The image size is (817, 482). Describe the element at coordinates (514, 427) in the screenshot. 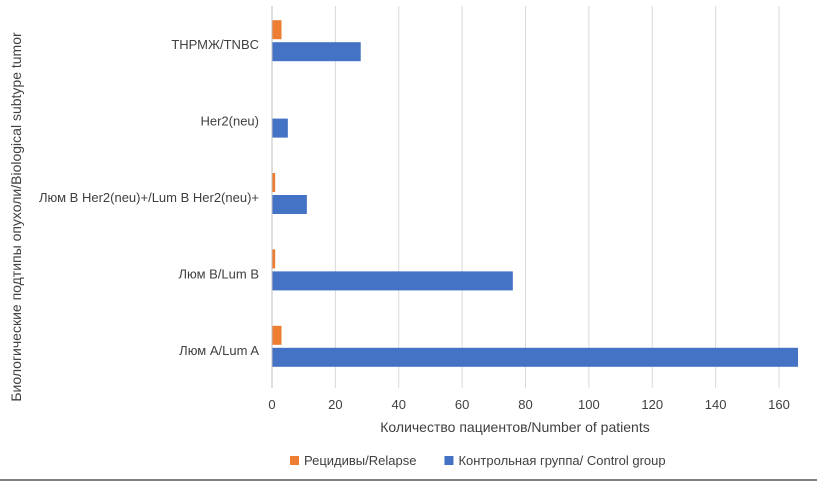

I see `x-axis-title: Количество пациентов/Number of patients` at that location.